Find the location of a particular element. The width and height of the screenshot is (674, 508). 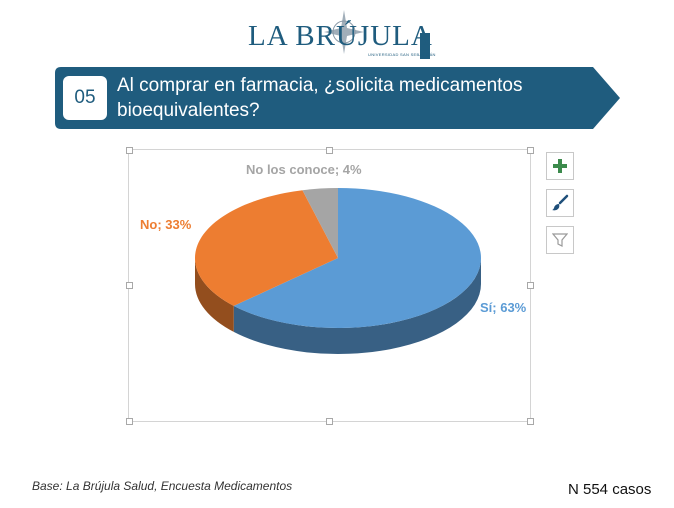

resize-handle-bottom-right is located at coordinates (530, 421).